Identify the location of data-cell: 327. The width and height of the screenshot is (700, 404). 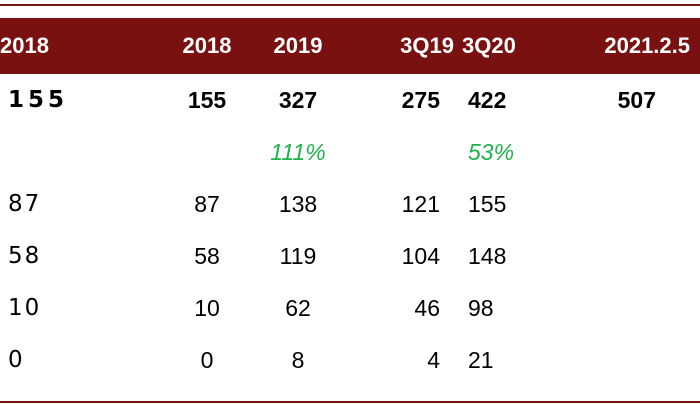
(298, 99).